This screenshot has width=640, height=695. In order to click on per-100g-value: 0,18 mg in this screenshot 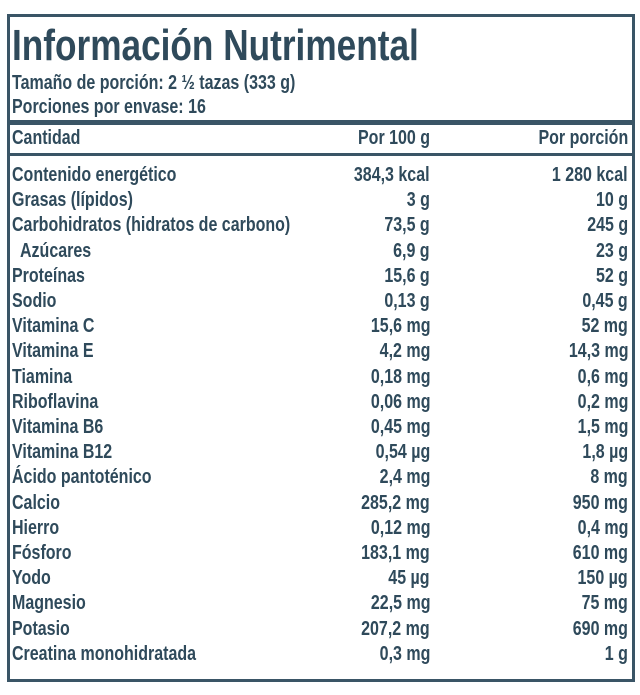, I will do `click(400, 376)`.